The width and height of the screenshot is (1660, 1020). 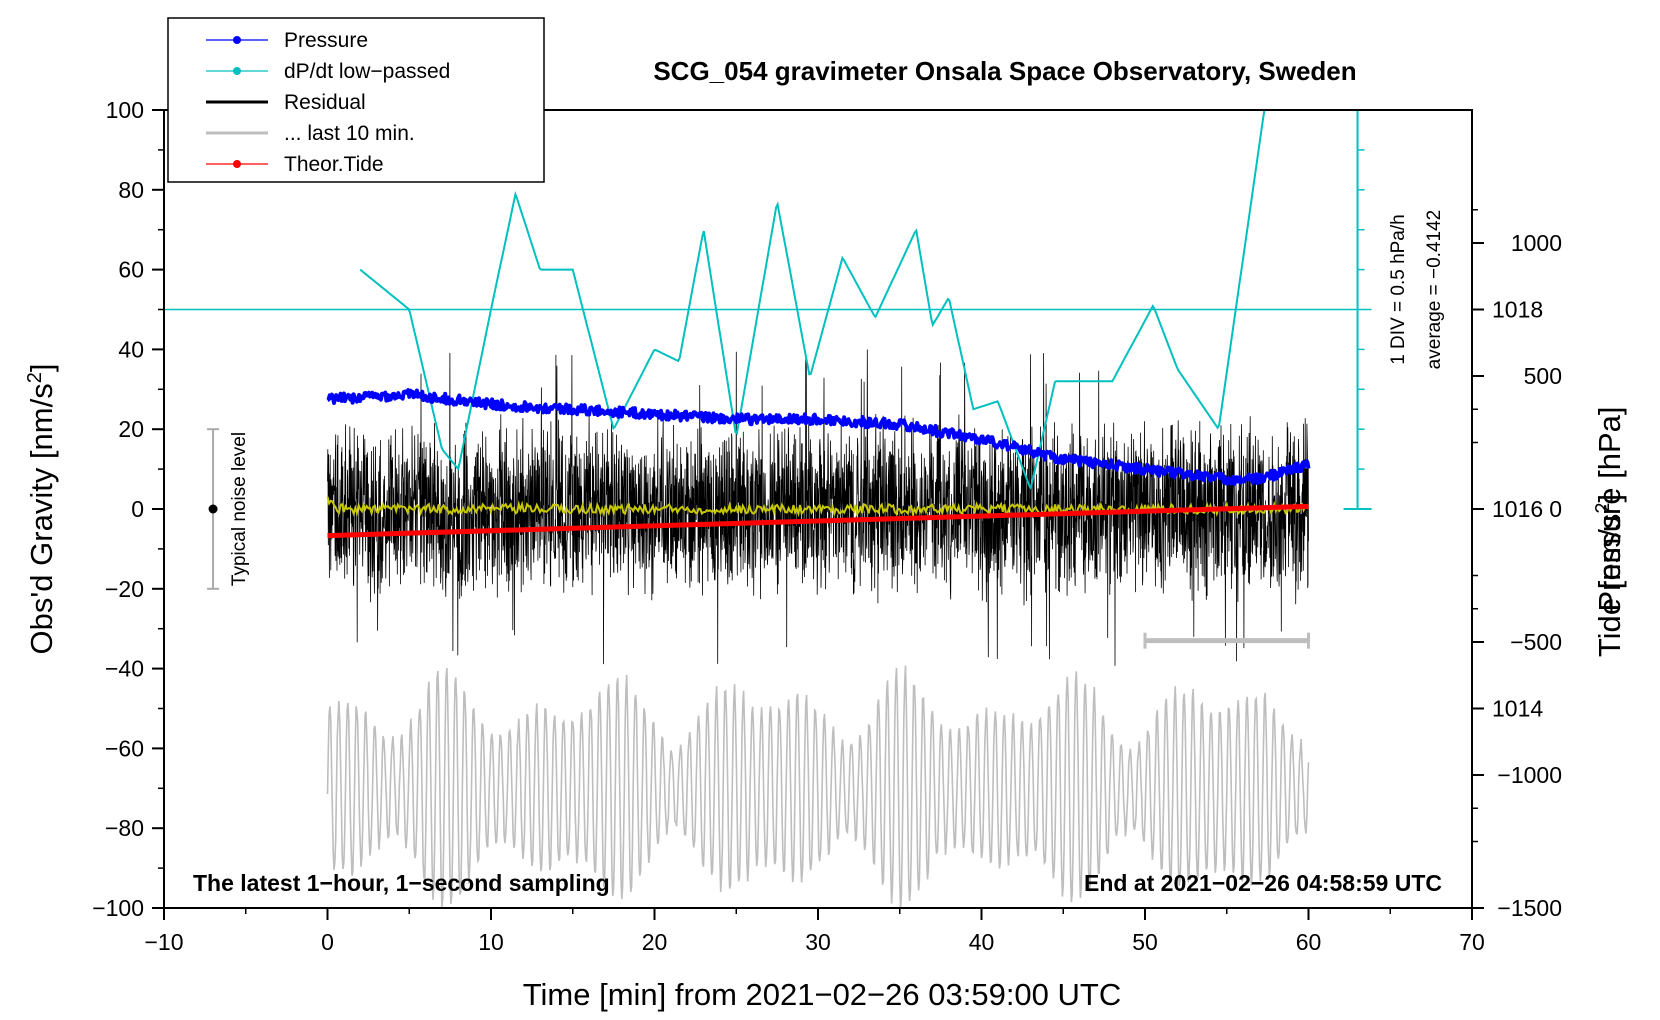 What do you see at coordinates (163, 942) in the screenshot?
I see `x-tick-label: −10` at bounding box center [163, 942].